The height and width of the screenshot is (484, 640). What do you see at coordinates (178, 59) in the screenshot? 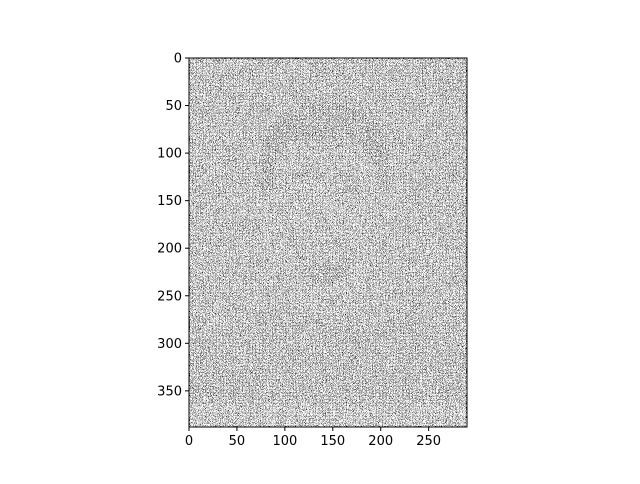
I see `y-tick-label: 0` at bounding box center [178, 59].